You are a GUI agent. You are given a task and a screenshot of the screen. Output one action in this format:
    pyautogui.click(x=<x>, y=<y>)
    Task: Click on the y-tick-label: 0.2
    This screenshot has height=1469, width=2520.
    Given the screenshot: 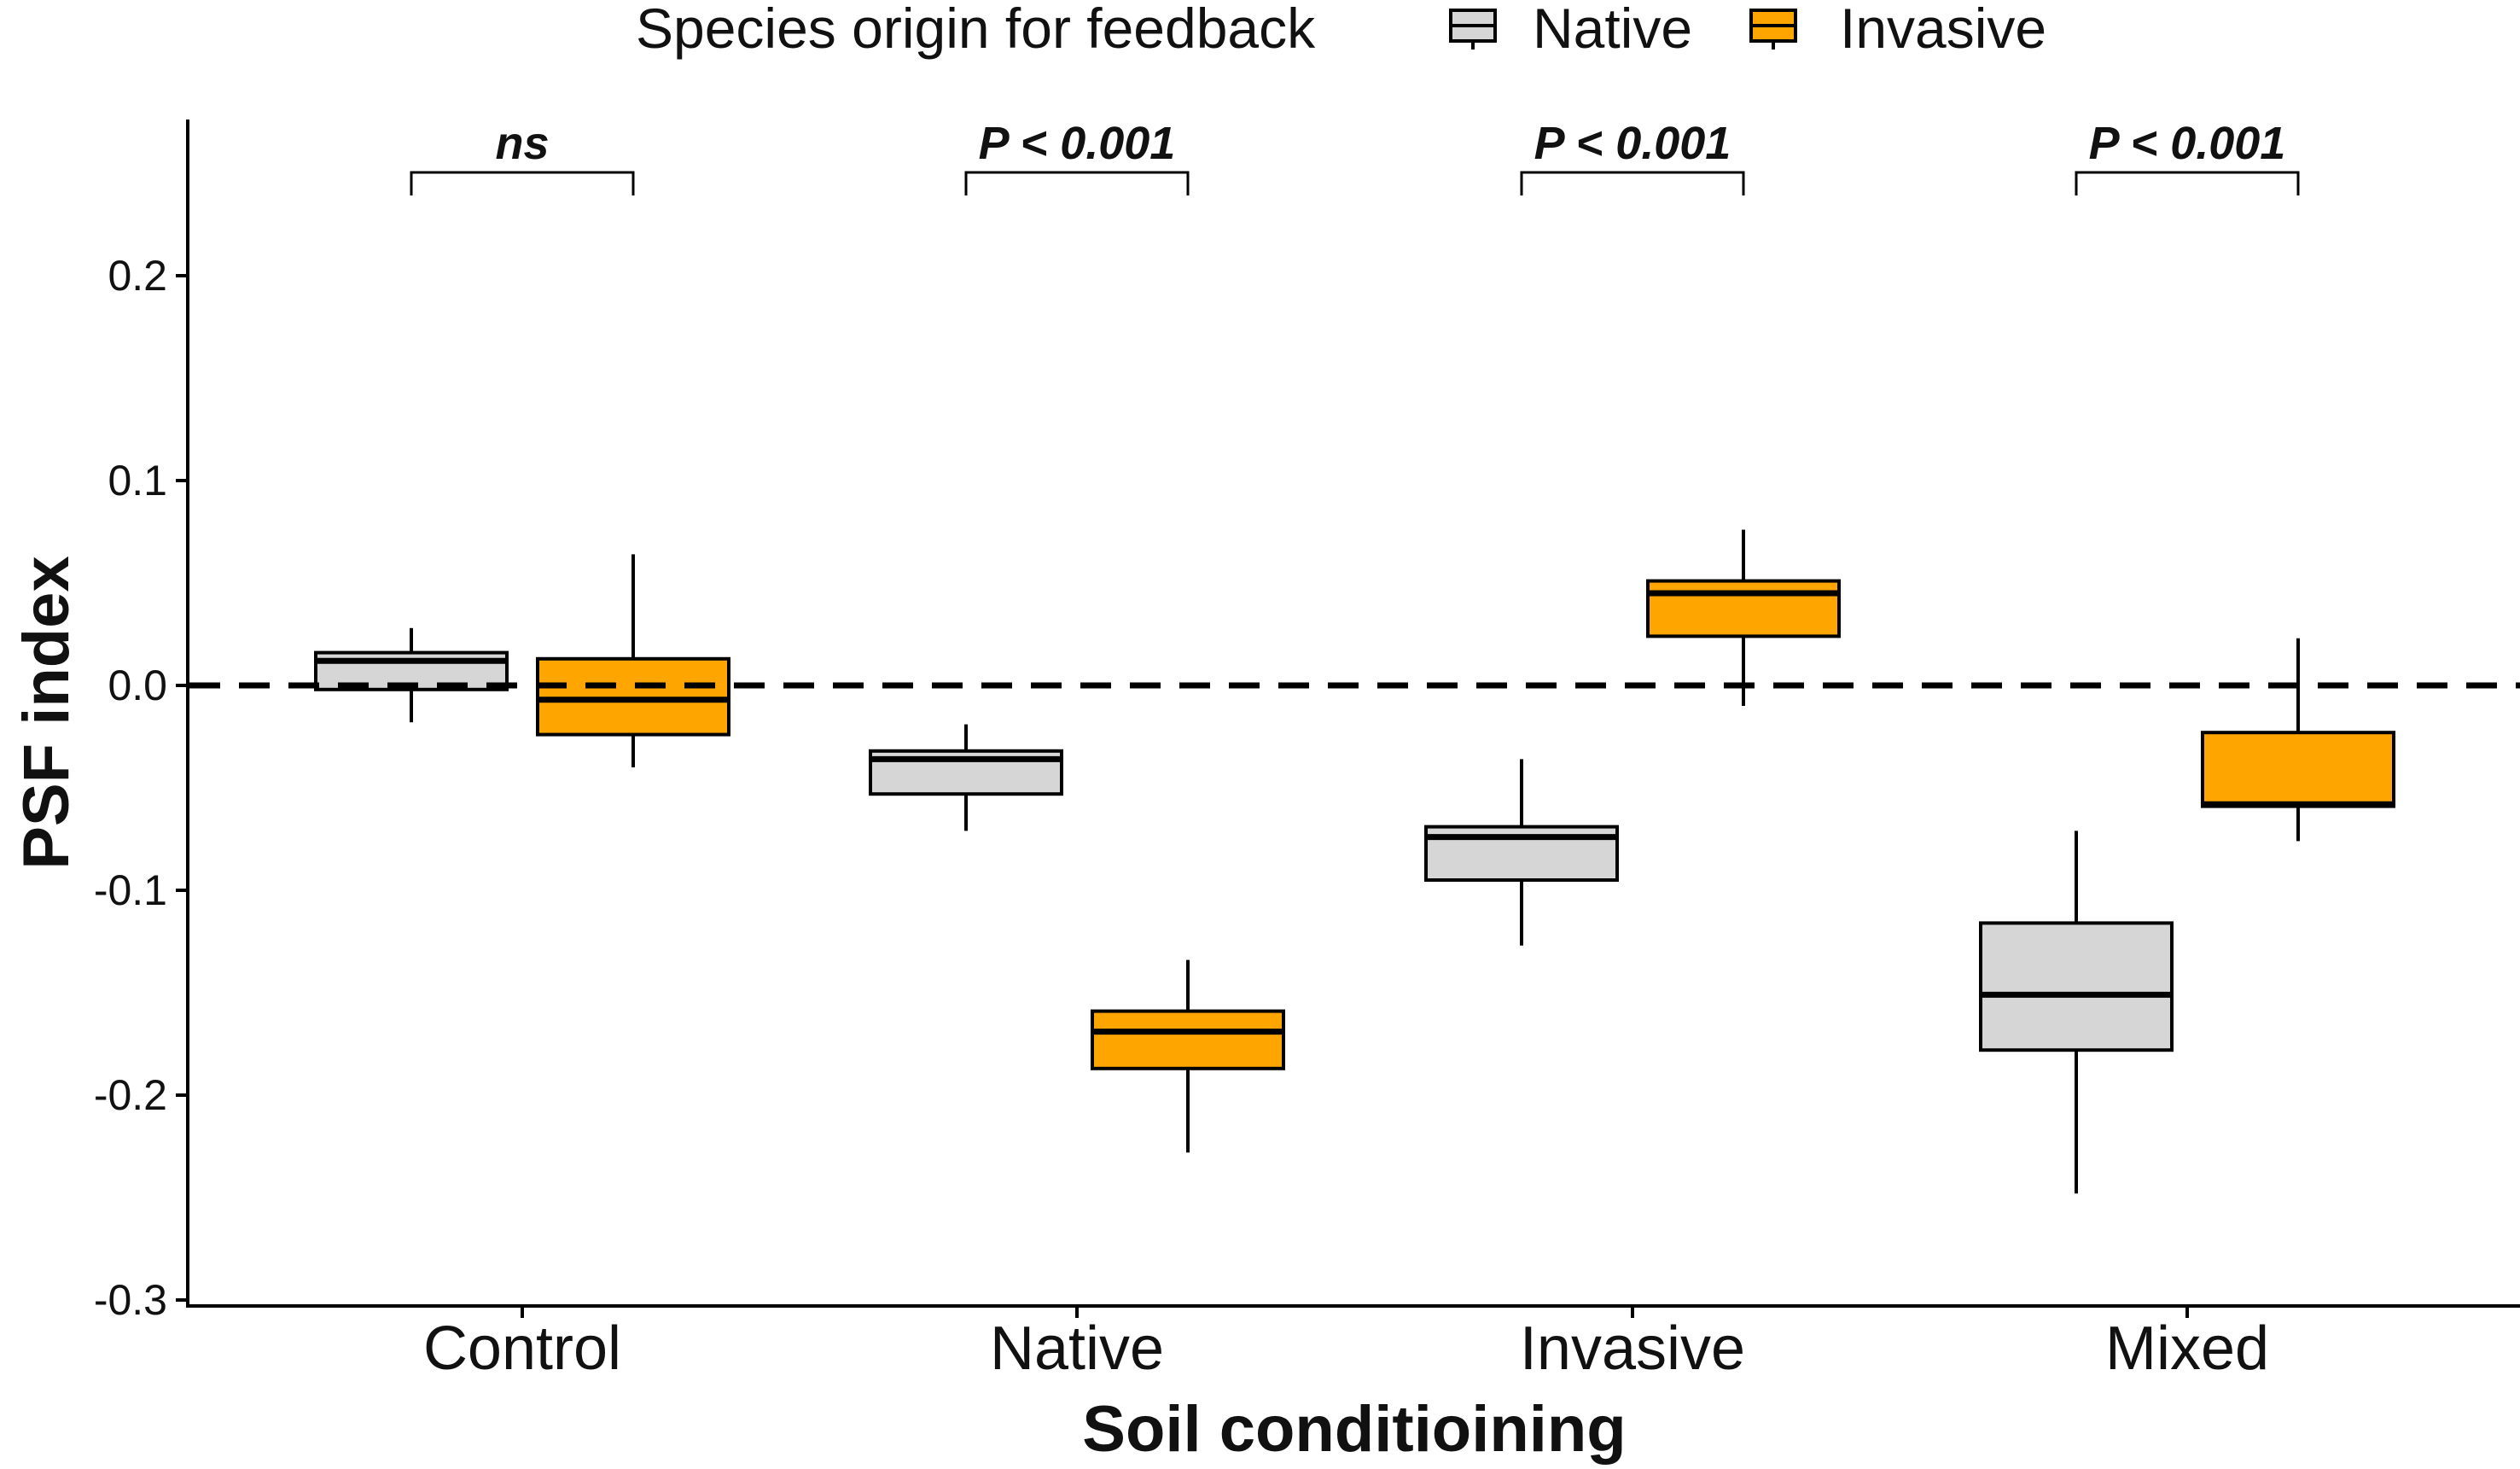 What is the action you would take?
    pyautogui.click(x=137, y=276)
    